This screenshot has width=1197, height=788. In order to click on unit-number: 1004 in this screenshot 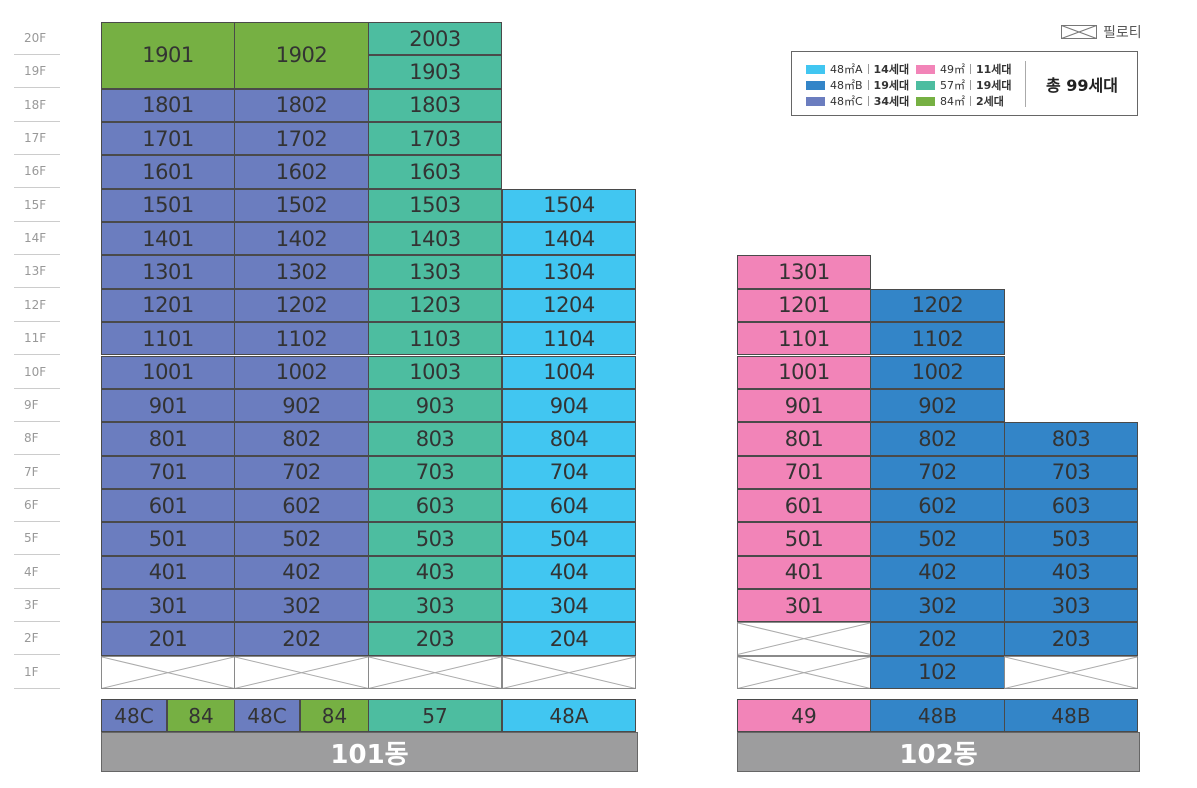, I will do `click(569, 372)`.